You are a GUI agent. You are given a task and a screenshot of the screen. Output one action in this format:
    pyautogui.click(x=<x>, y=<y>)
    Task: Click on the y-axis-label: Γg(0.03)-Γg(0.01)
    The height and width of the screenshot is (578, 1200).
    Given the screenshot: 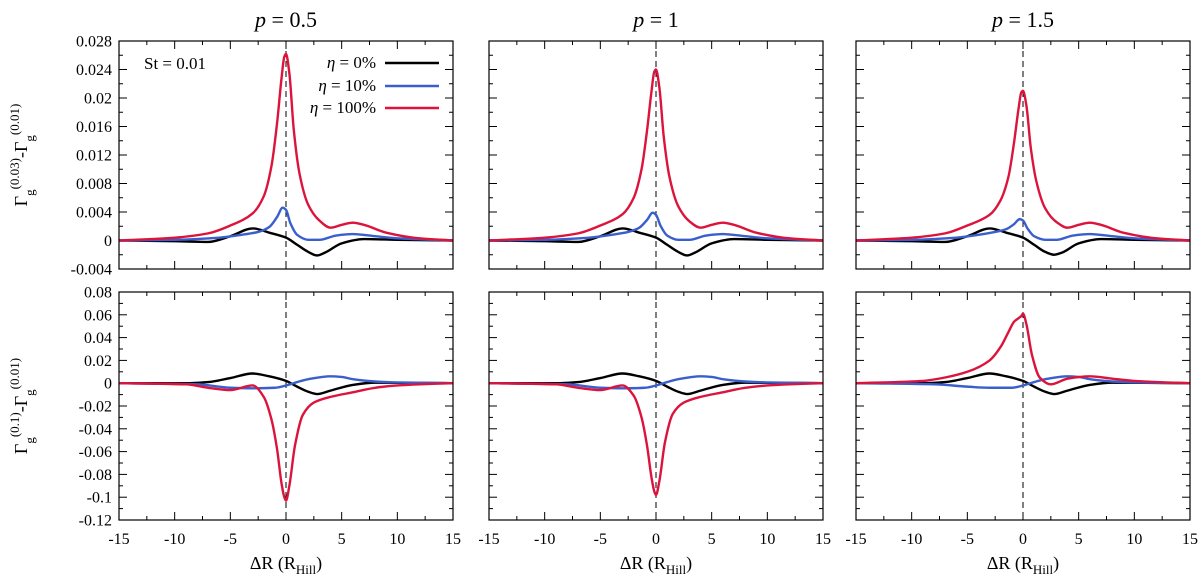 What is the action you would take?
    pyautogui.click(x=22, y=155)
    